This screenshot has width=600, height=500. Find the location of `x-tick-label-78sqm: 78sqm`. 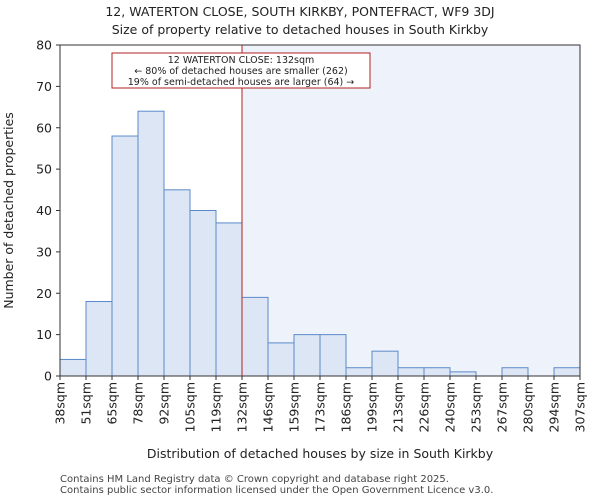

x-tick-label-78sqm: 78sqm is located at coordinates (138, 403).